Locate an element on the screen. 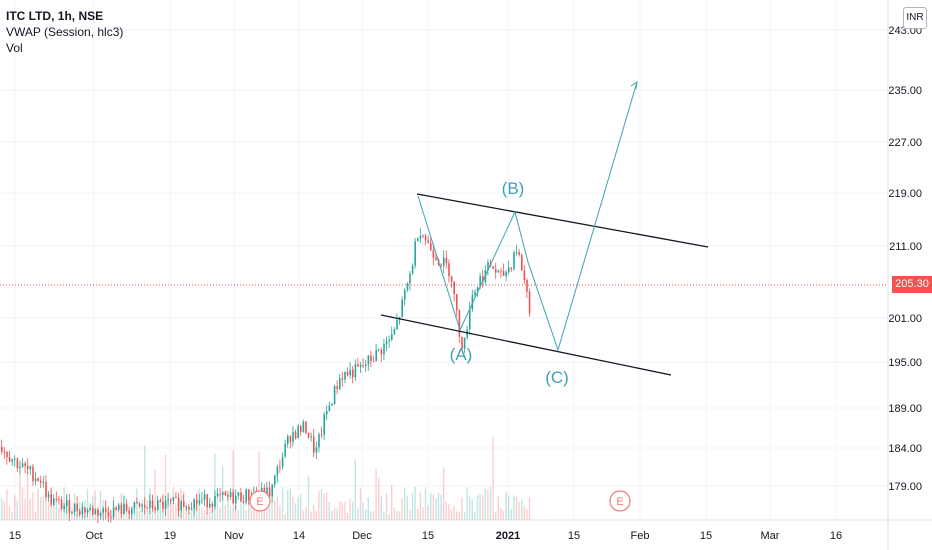 Image resolution: width=932 pixels, height=550 pixels. time-tick-label: Feb is located at coordinates (640, 536).